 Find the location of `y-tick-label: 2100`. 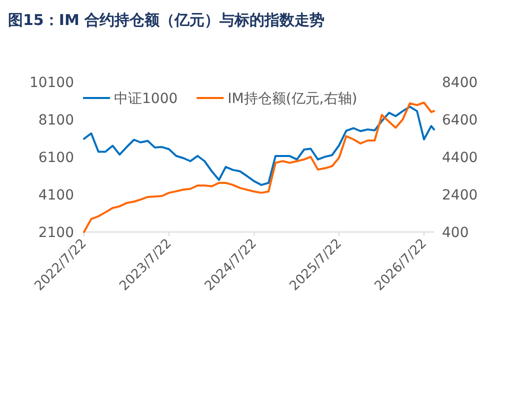

y-tick-label: 2100 is located at coordinates (56, 233).